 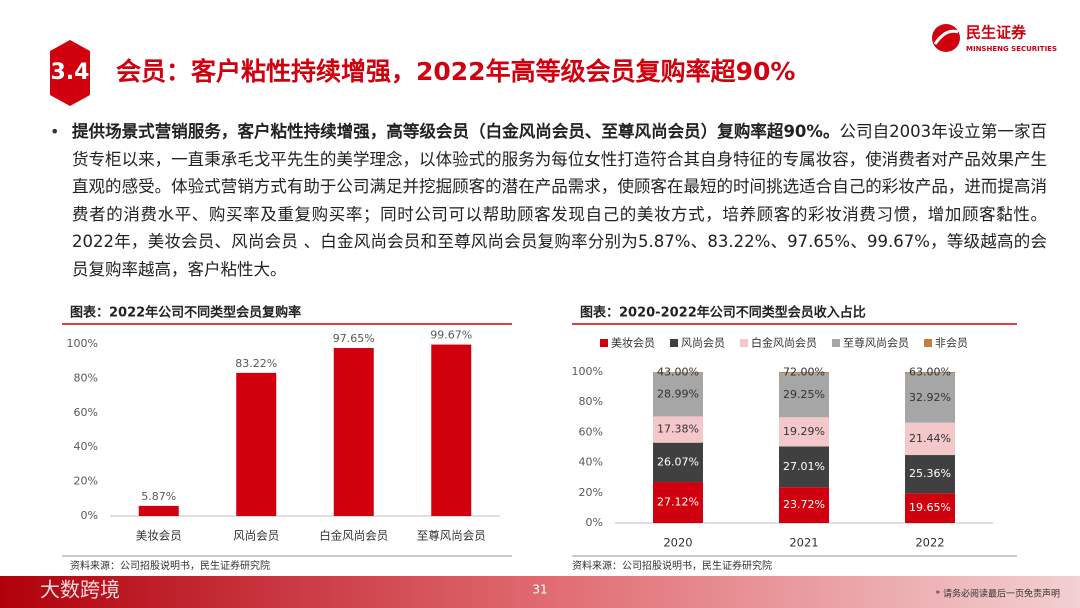 I want to click on data-label: 19.65%, so click(x=930, y=507).